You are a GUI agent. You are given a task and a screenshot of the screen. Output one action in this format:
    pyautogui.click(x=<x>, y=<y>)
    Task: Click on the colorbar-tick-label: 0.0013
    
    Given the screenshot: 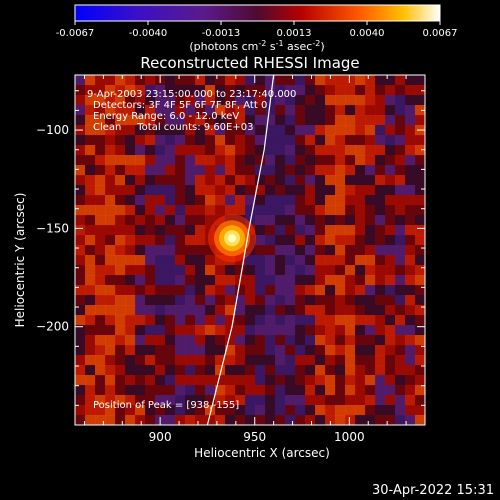 What is the action you would take?
    pyautogui.click(x=294, y=33)
    